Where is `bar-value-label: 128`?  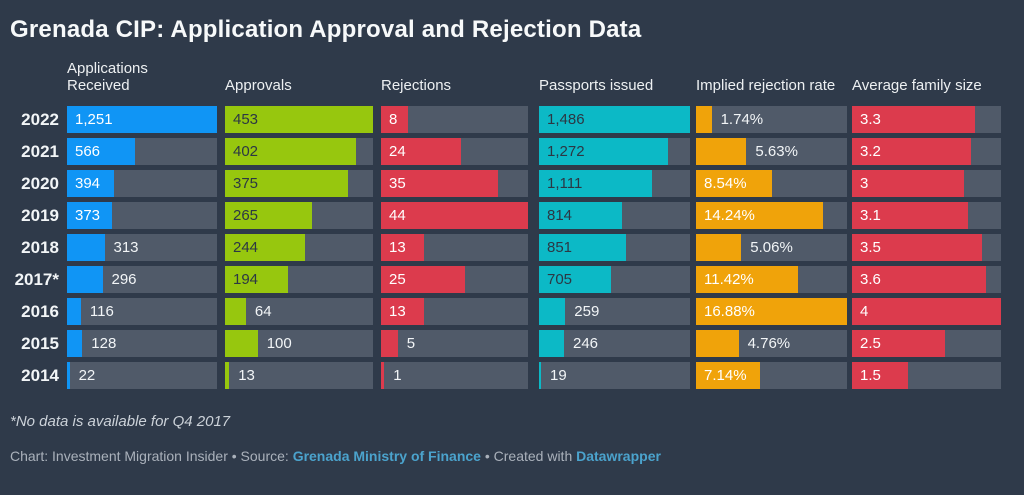
bar-value-label: 128 is located at coordinates (104, 343).